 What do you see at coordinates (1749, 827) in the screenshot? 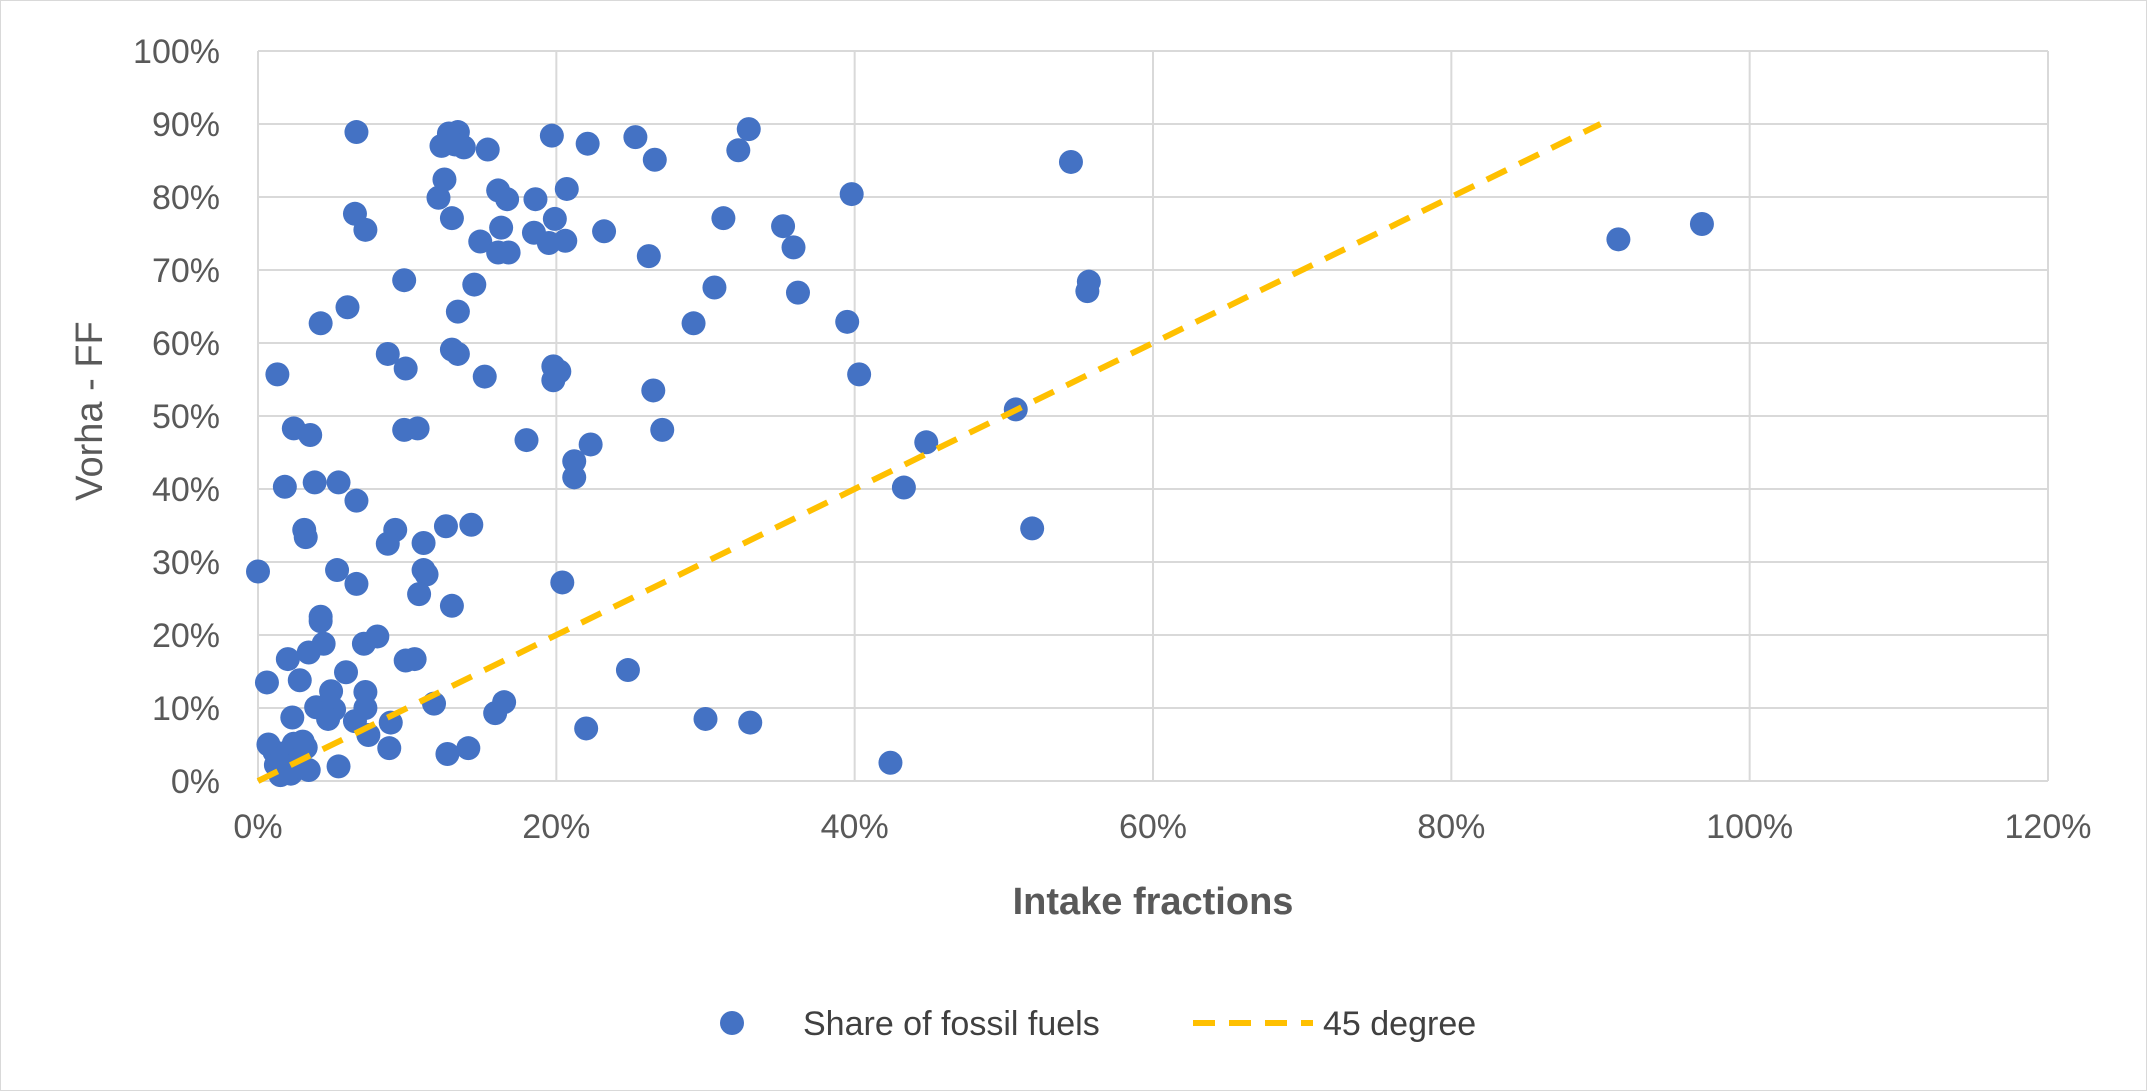
I see `x-tick-label: 100%` at bounding box center [1749, 827].